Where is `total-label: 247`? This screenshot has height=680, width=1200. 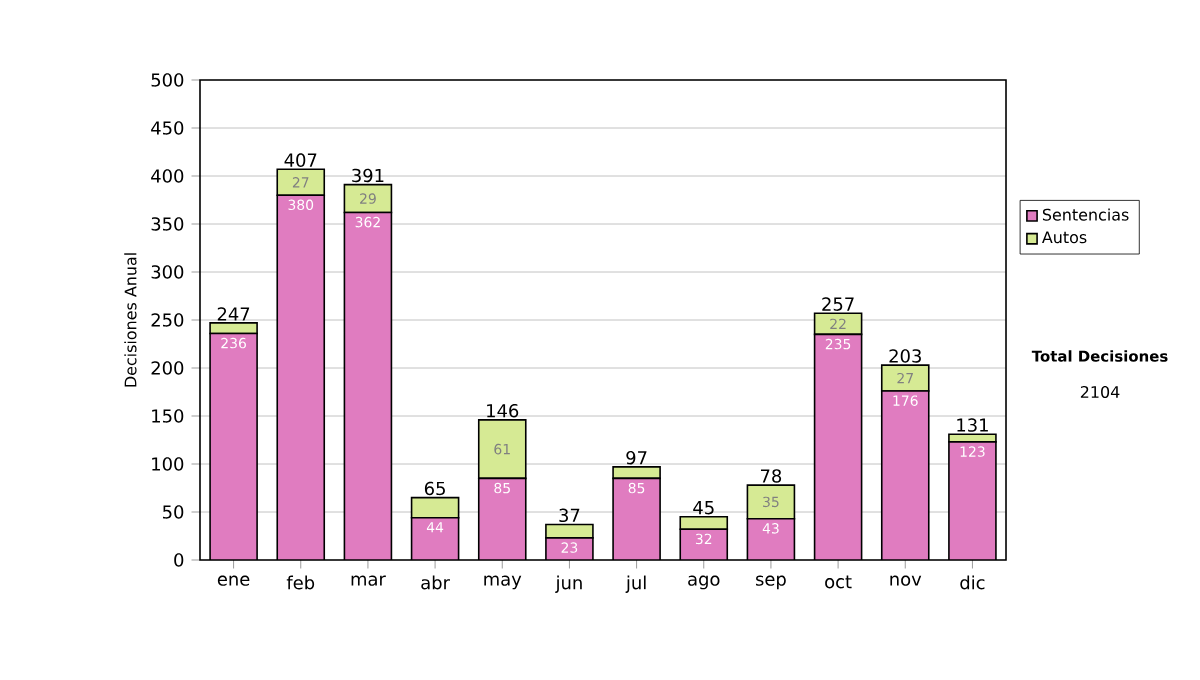
total-label: 247 is located at coordinates (233, 314).